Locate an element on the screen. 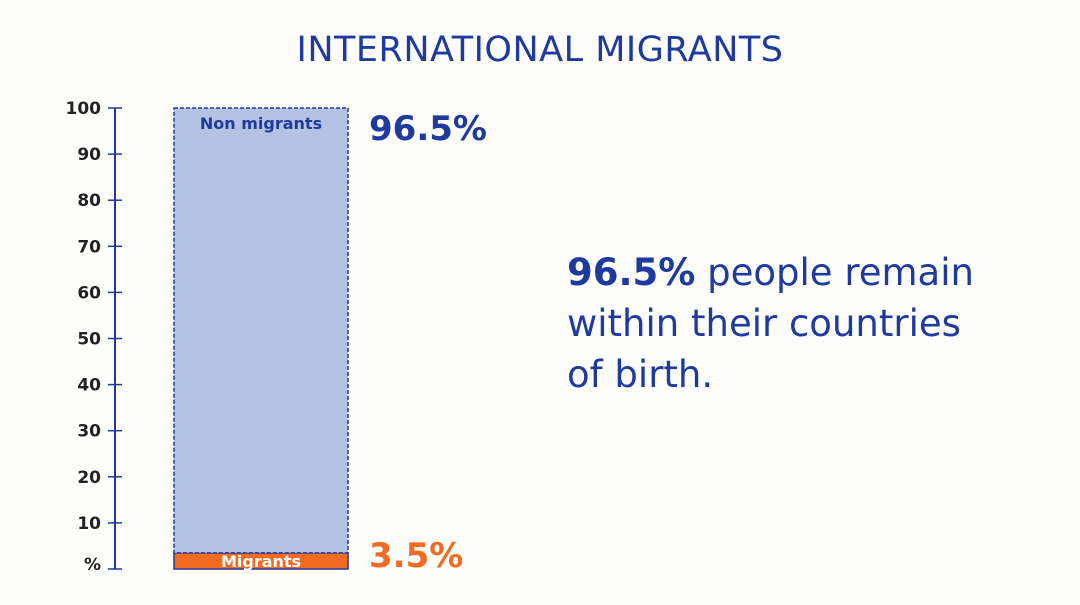 This screenshot has height=605, width=1080. y-tick-label: 100 is located at coordinates (84, 109).